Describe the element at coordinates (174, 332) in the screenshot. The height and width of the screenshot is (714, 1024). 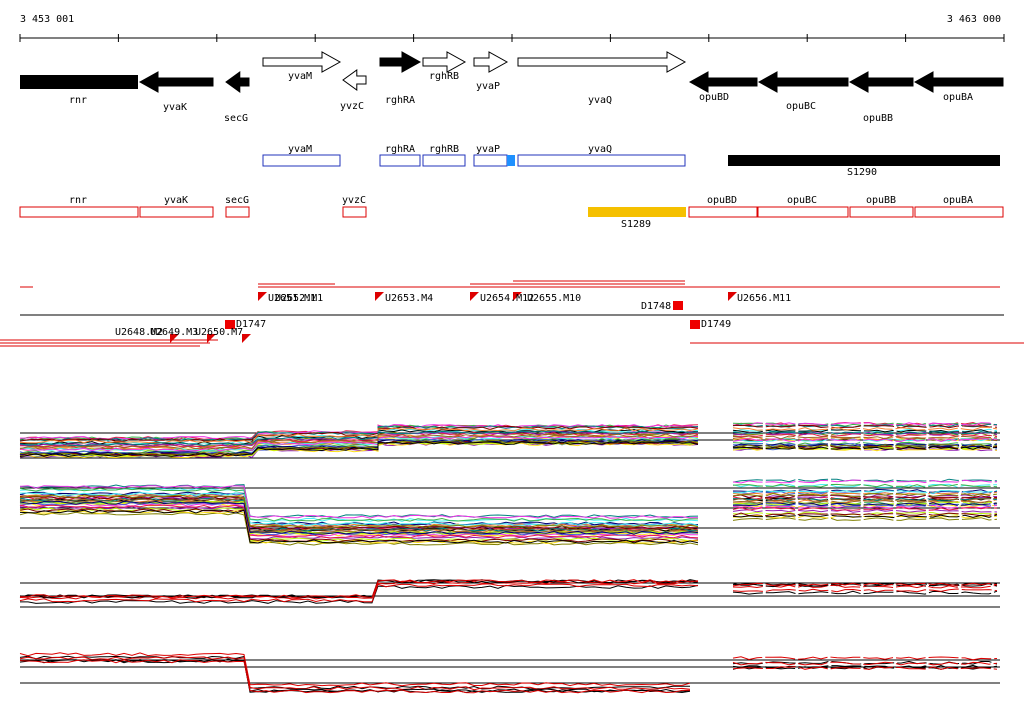
I see `tu-label: U2649.M3` at that location.